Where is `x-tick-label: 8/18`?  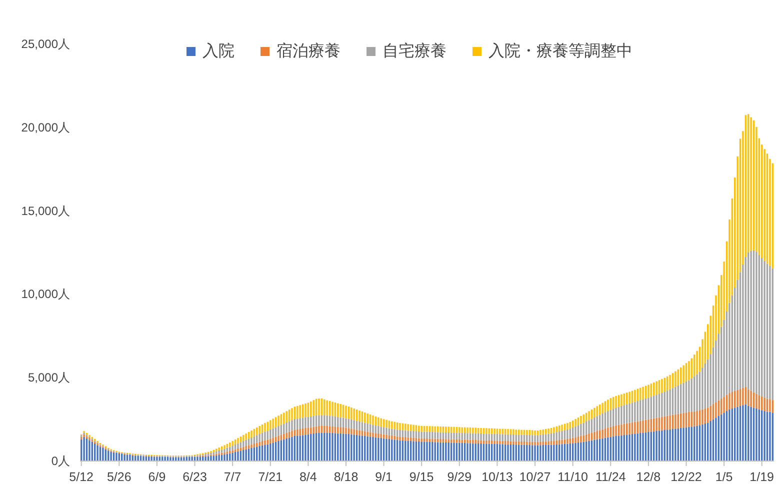
x-tick-label: 8/18 is located at coordinates (346, 477).